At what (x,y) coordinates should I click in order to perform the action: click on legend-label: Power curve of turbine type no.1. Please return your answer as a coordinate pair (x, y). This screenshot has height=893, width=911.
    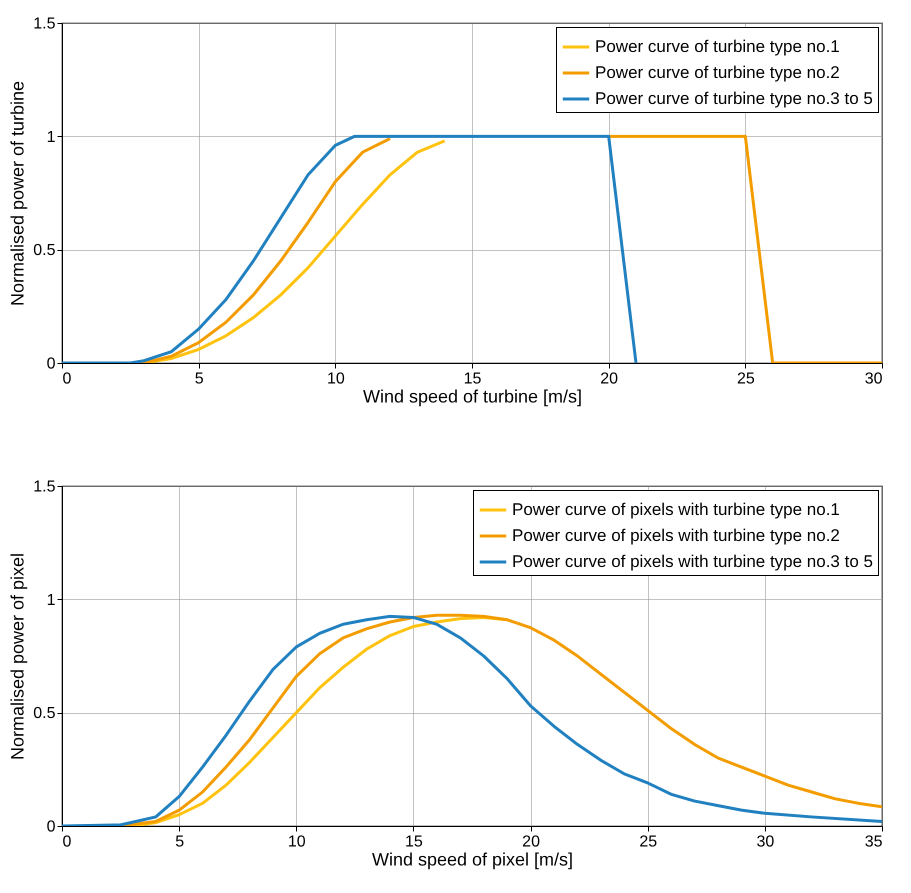
    Looking at the image, I should click on (717, 46).